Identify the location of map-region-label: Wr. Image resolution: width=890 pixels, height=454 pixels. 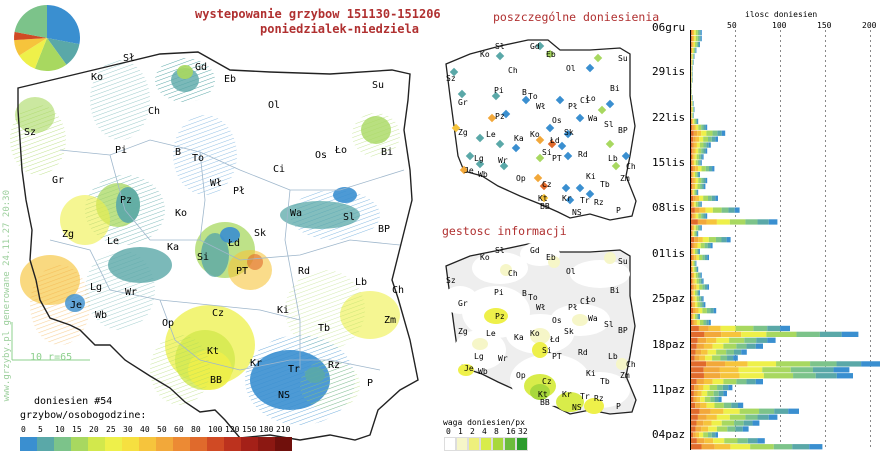
(503, 160).